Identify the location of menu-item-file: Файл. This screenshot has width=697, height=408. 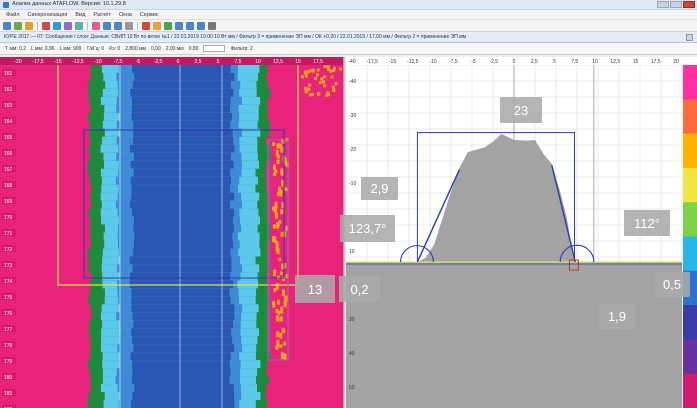
(13, 14).